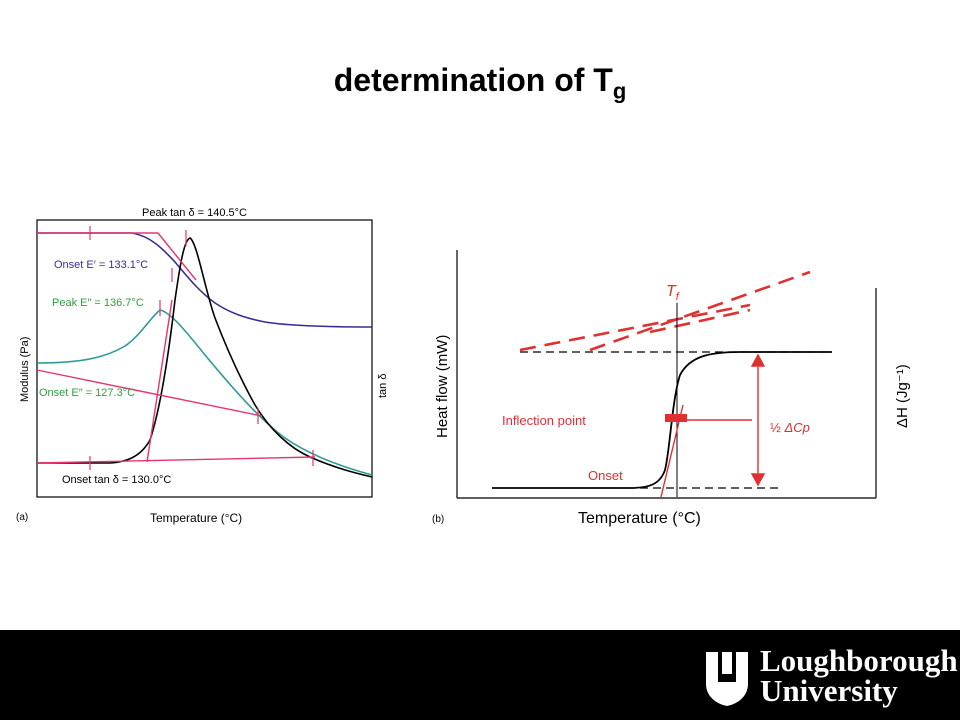  What do you see at coordinates (544, 420) in the screenshot?
I see `inflection-point-label: Inflection point` at bounding box center [544, 420].